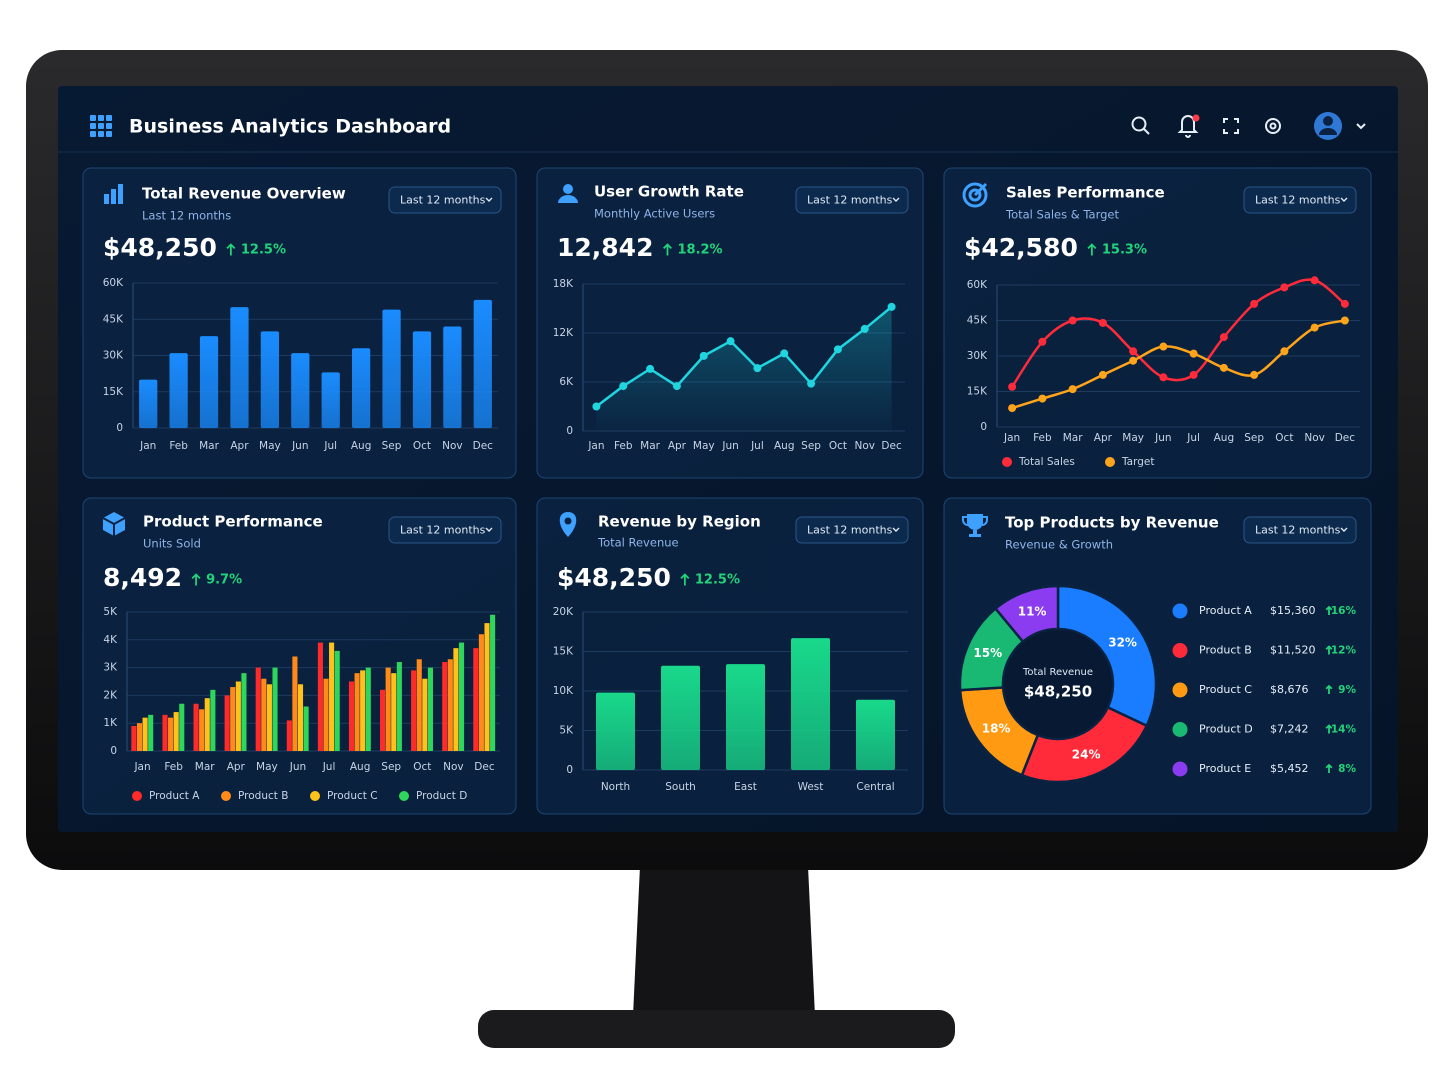 This screenshot has width=1454, height=1082. Describe the element at coordinates (142, 577) in the screenshot. I see `kpi-value: 8,492` at that location.